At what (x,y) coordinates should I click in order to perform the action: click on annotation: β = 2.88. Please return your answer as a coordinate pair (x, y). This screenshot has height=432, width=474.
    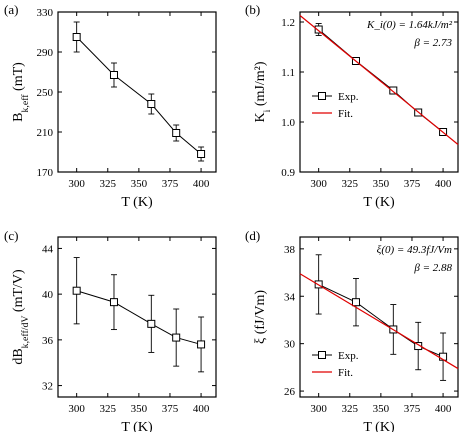
    Looking at the image, I should click on (432, 268).